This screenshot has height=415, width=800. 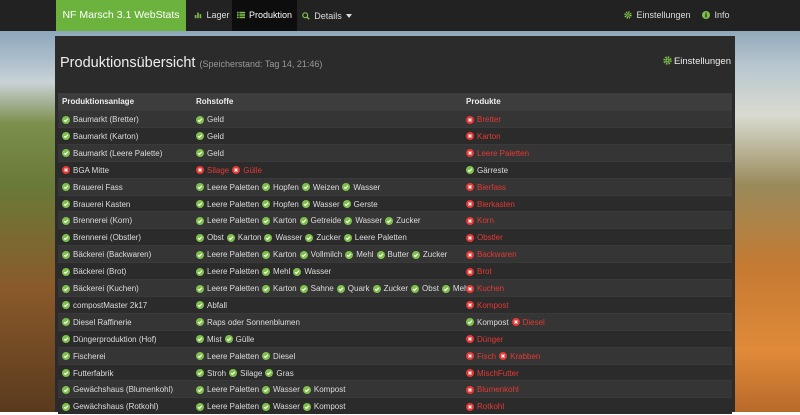 I want to click on subtitle: (Speicherstand: Tag 14, 21:46), so click(x=261, y=64).